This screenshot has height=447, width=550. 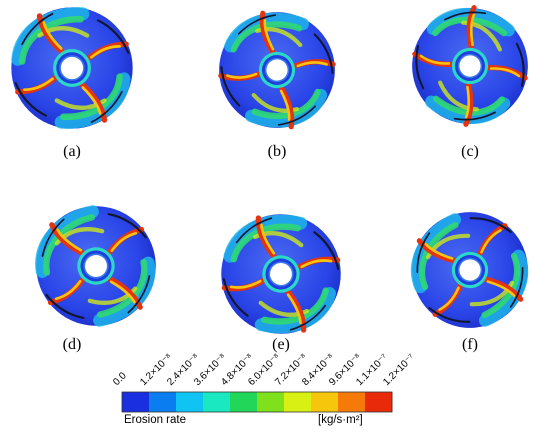 I want to click on colorbar-unit: [kg/s·m²], so click(x=340, y=420).